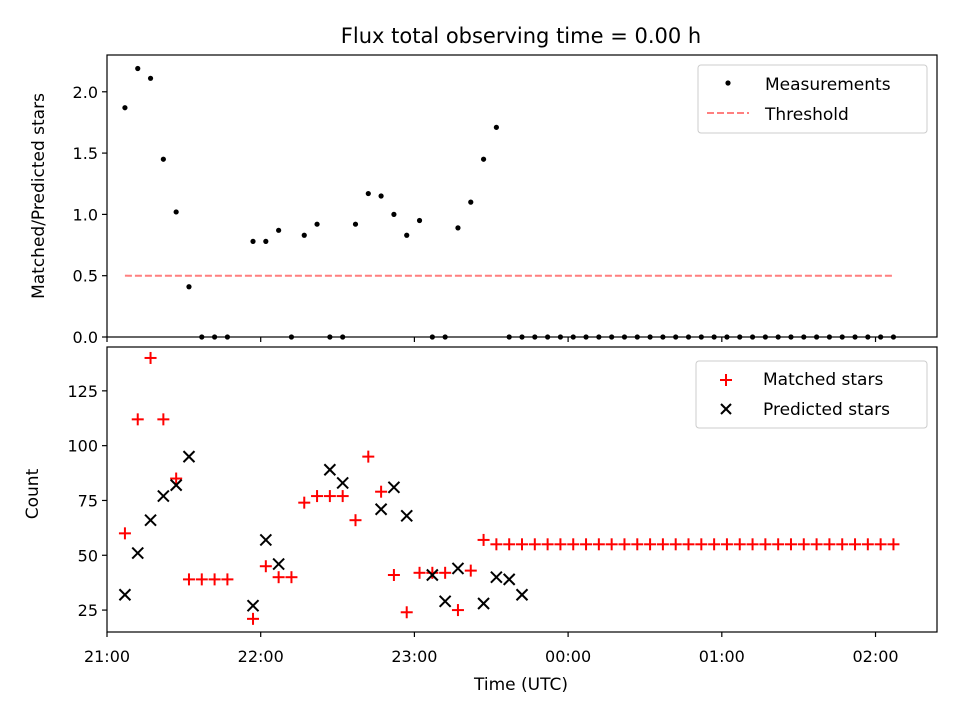  I want to click on ratio-y-tick-label: 1.5, so click(85, 153).